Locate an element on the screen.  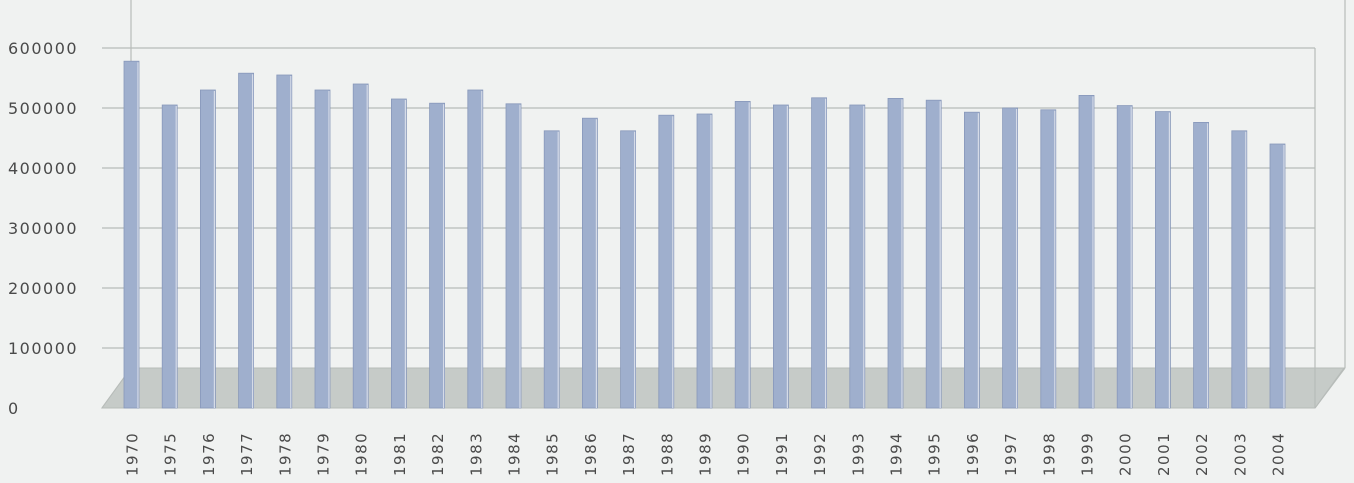
x-tick-label: 1978 is located at coordinates (285, 454).